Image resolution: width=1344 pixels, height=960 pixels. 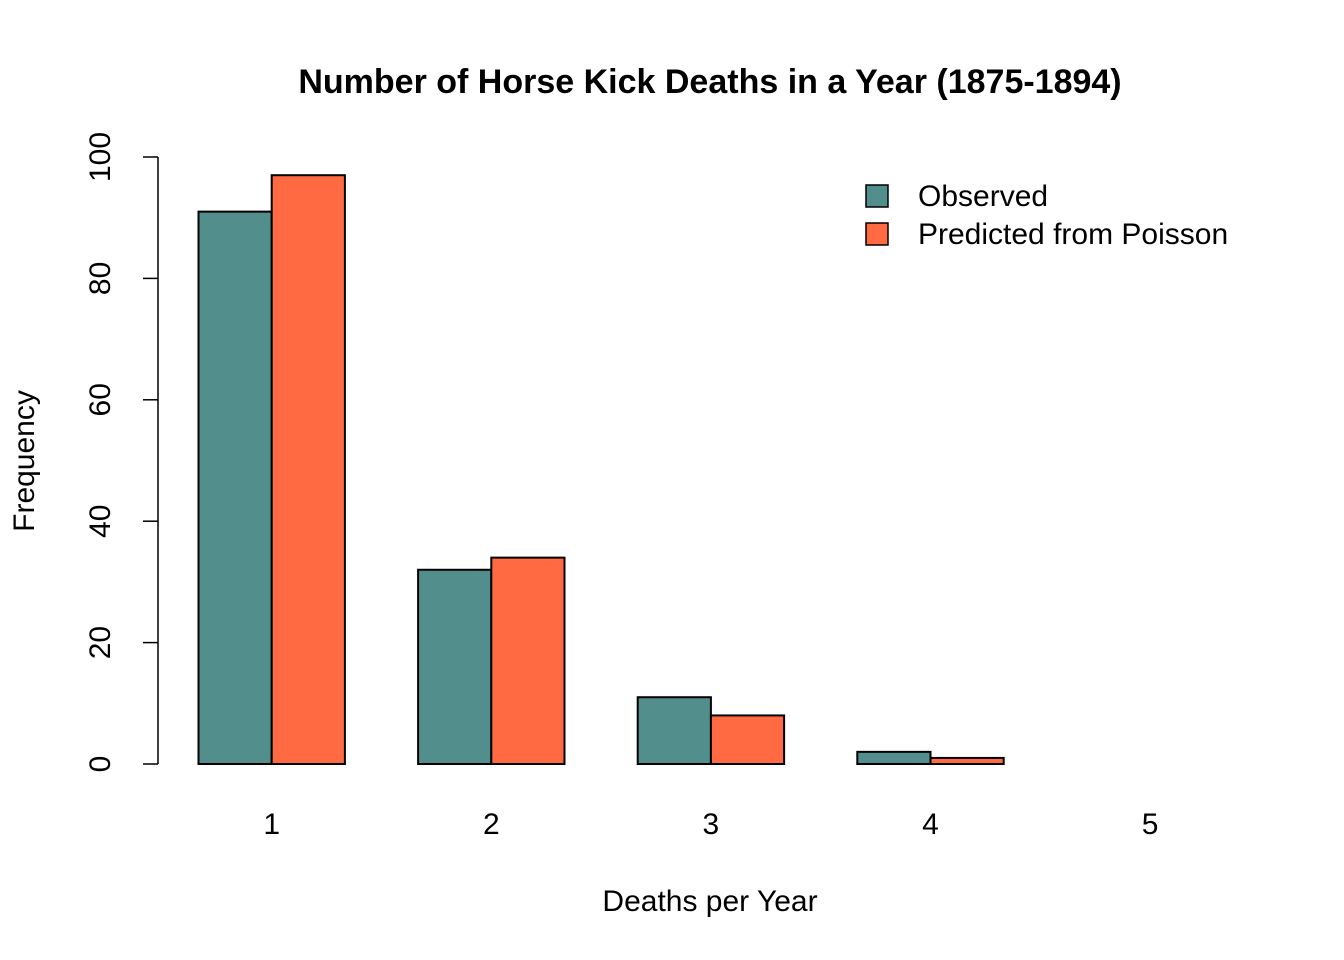 I want to click on y-tick-label: 40, so click(x=100, y=521).